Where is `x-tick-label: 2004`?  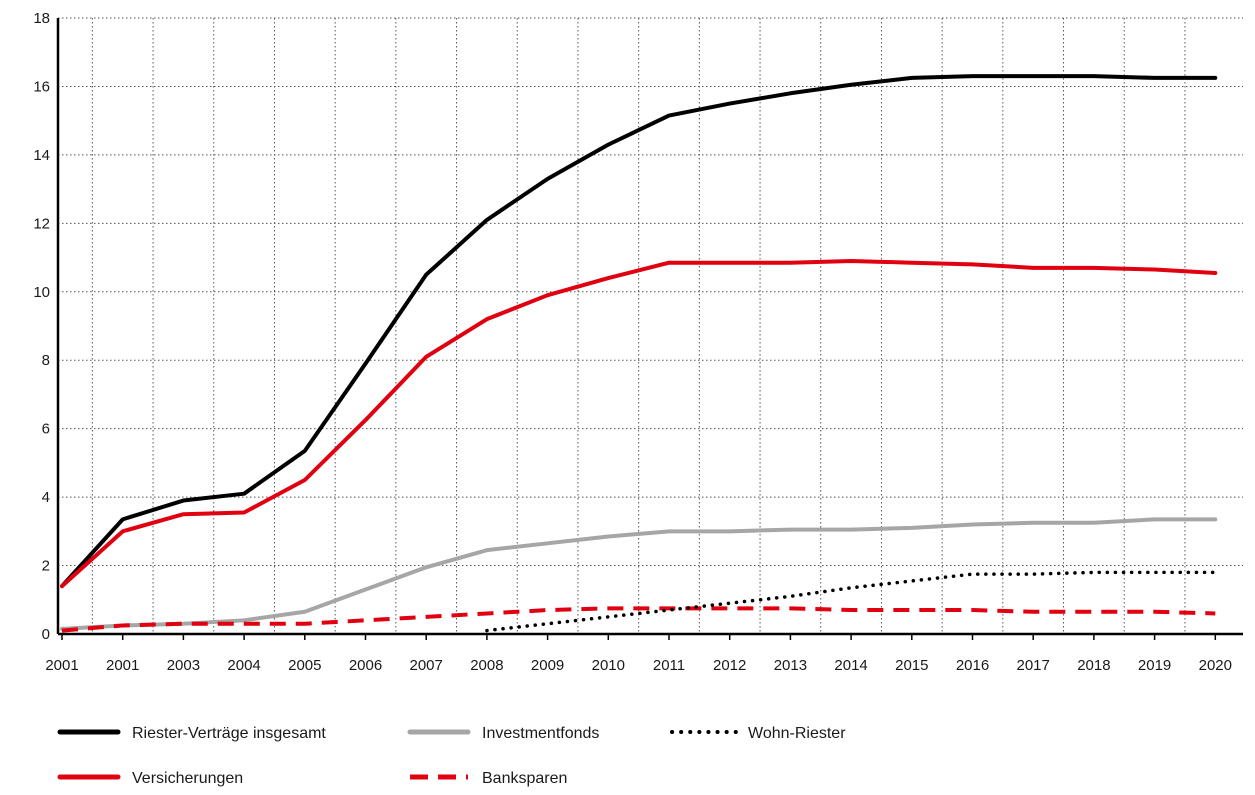 x-tick-label: 2004 is located at coordinates (243, 665).